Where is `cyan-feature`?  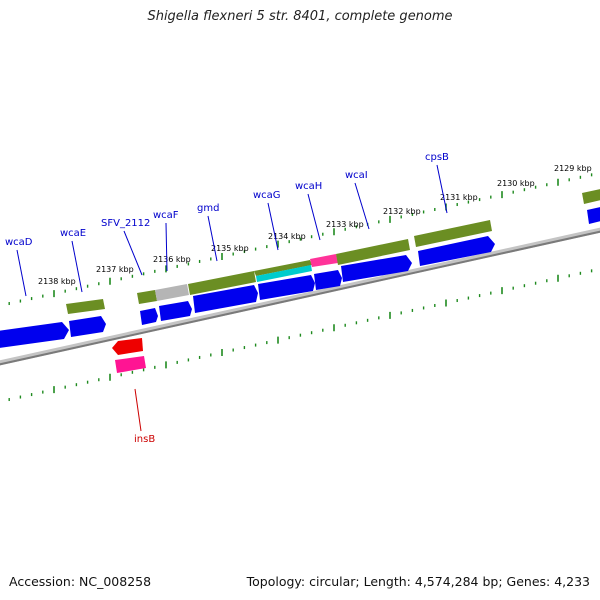
cyan-feature is located at coordinates (284, 273).